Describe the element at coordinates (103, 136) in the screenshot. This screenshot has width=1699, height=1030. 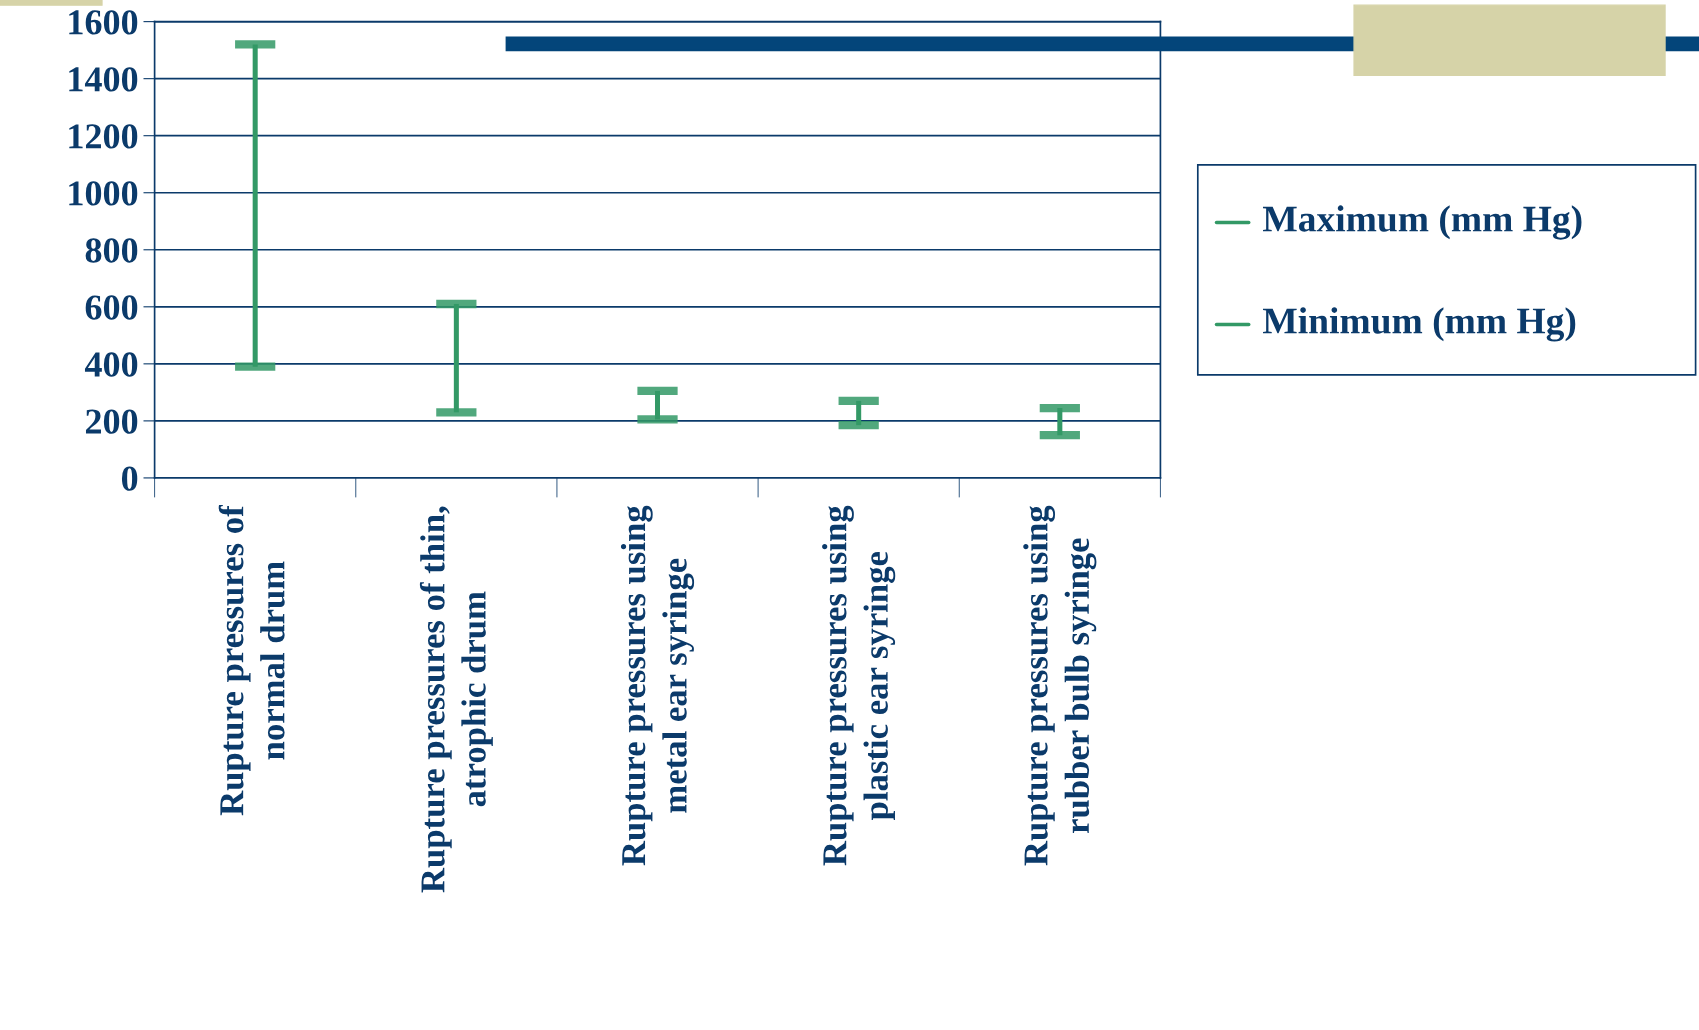
I see `y-tick-label: 1200` at that location.